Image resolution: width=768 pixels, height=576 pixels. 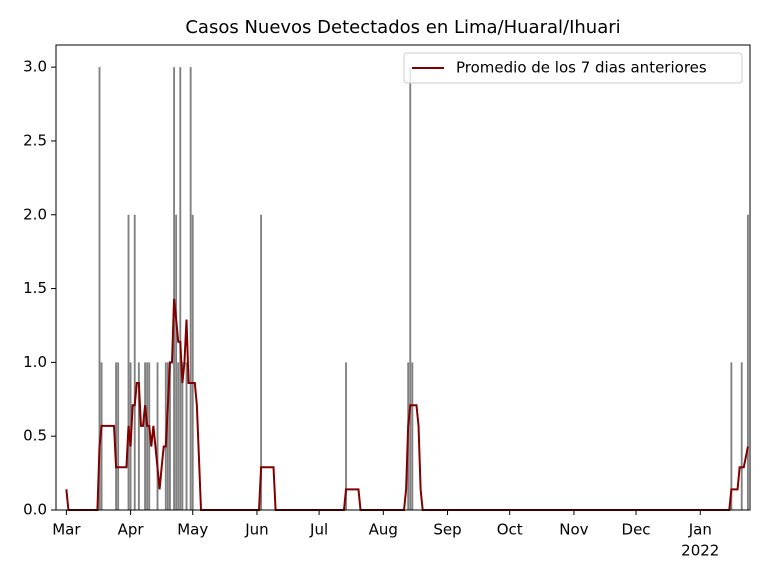 I want to click on x-tick-label: Nov, so click(x=573, y=530).